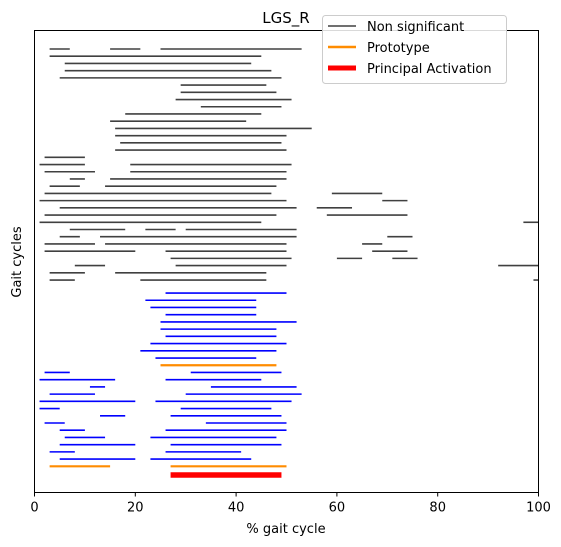 Image resolution: width=561 pixels, height=547 pixels. What do you see at coordinates (17, 261) in the screenshot?
I see `y-axis-label: Gait cycles` at bounding box center [17, 261].